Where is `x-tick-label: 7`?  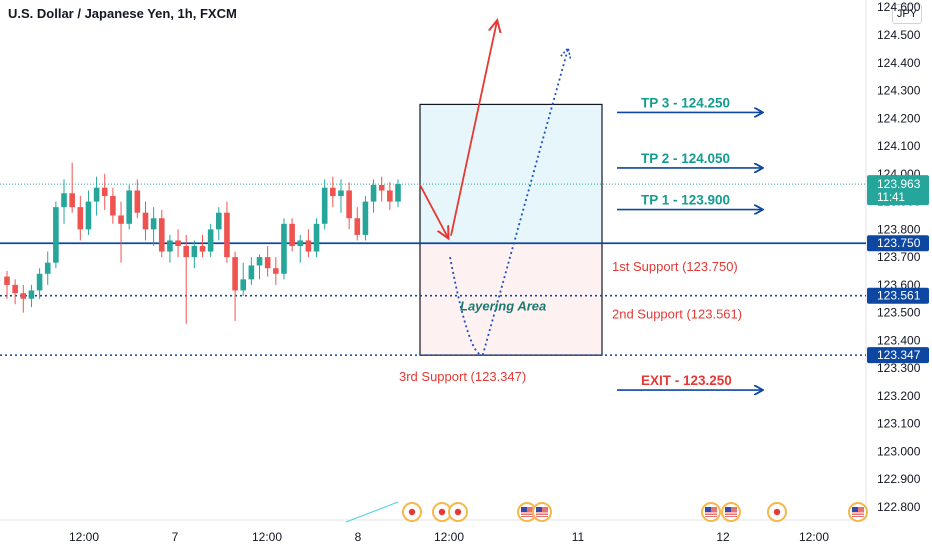
x-tick-label: 7 is located at coordinates (175, 537).